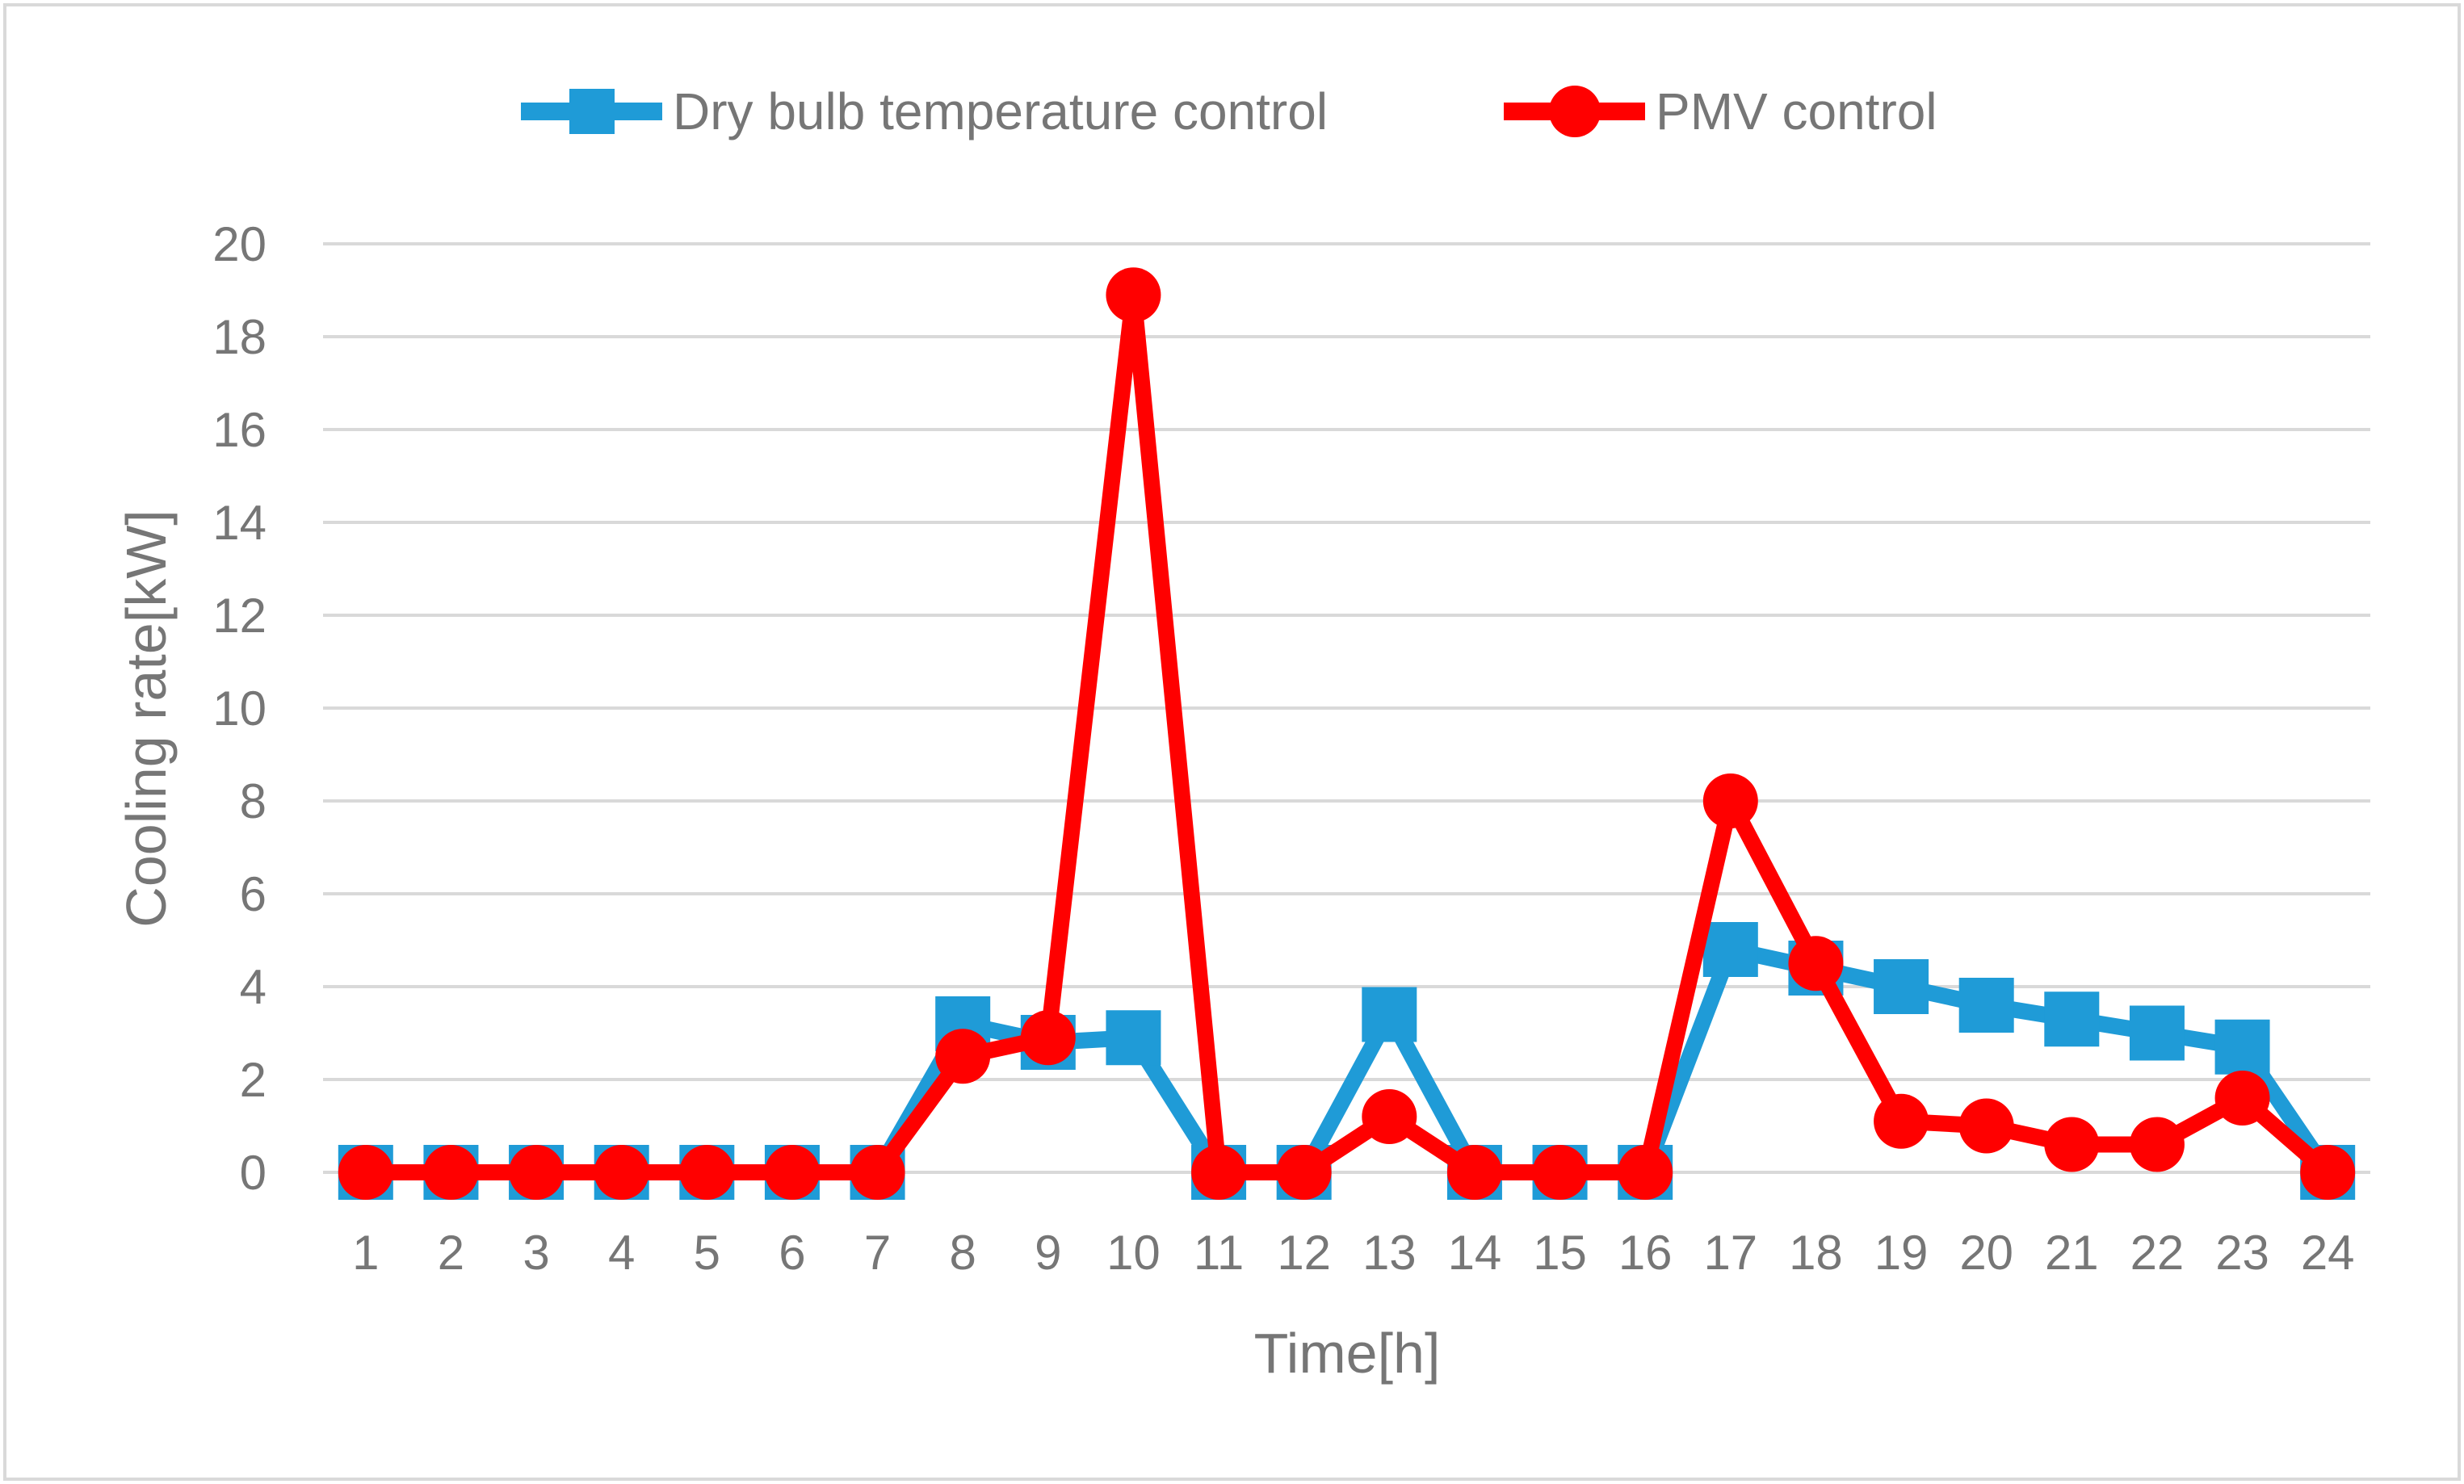  Describe the element at coordinates (1986, 1253) in the screenshot. I see `x-tick-label-20: 20` at that location.